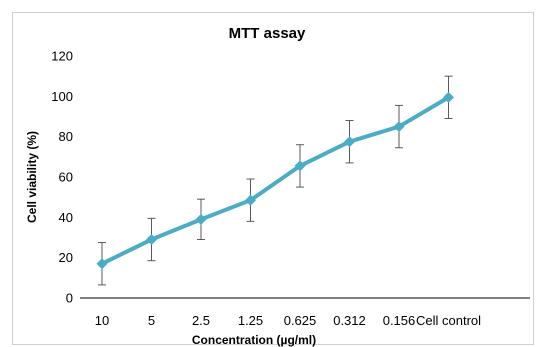 The height and width of the screenshot is (347, 539). I want to click on y-tick-label: 80, so click(66, 136).